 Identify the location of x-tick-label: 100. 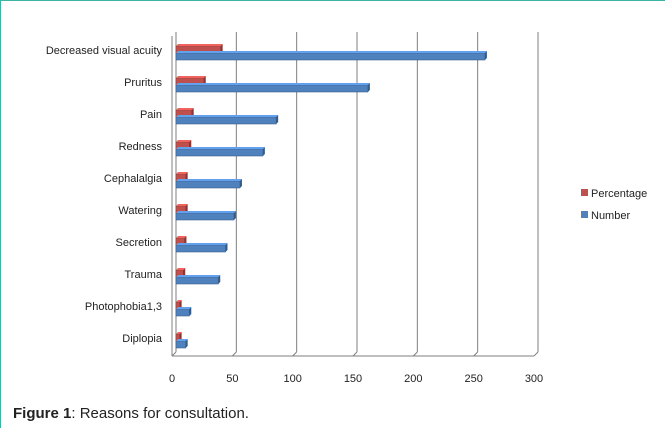
(292, 379).